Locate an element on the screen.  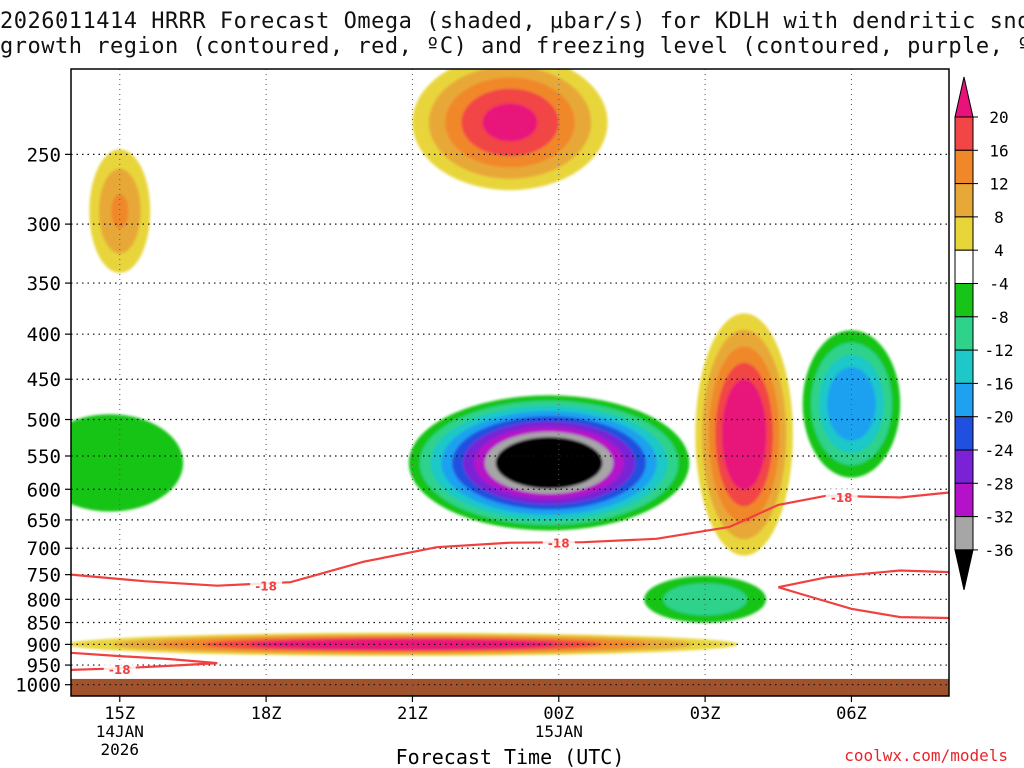
colorbar-top-arrow is located at coordinates (964, 97).